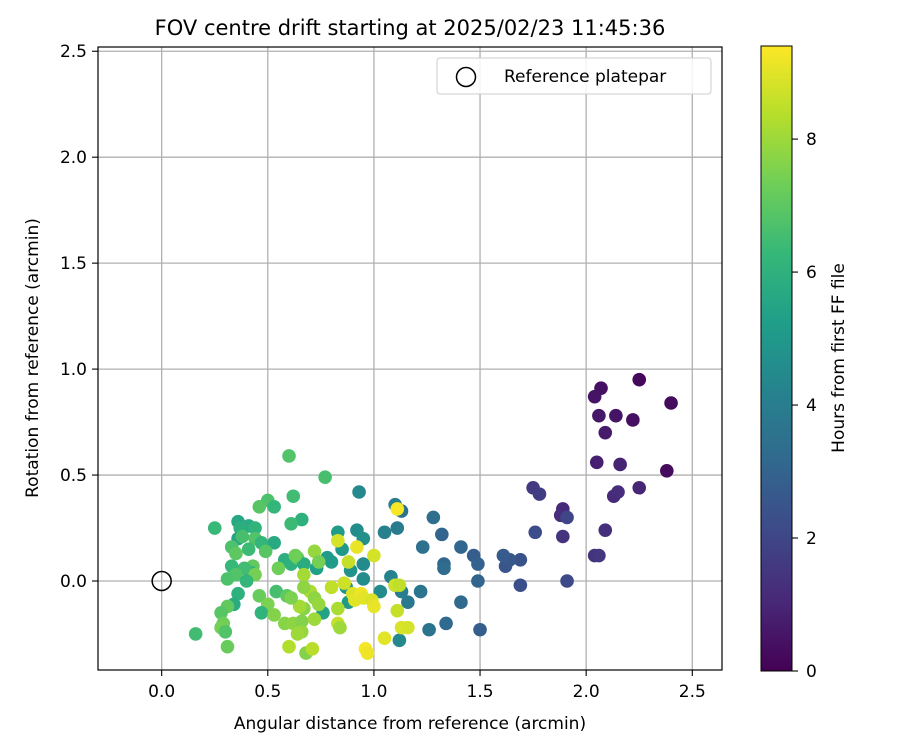  Describe the element at coordinates (33, 358) in the screenshot. I see `y-axis-label: Rotation from reference (arcmin)` at that location.